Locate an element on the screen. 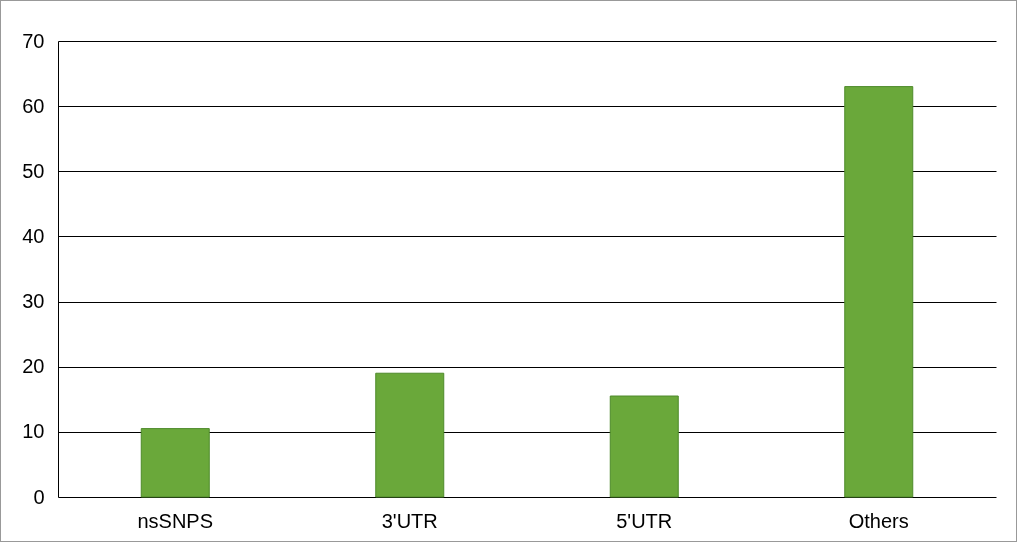 This screenshot has width=1019, height=544. x-tick-label: nsSNPS is located at coordinates (175, 520).